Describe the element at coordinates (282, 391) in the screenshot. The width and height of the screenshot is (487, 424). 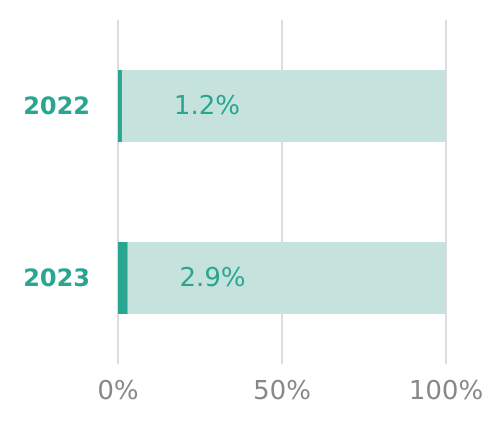
I see `x-tick-label: 50%` at that location.